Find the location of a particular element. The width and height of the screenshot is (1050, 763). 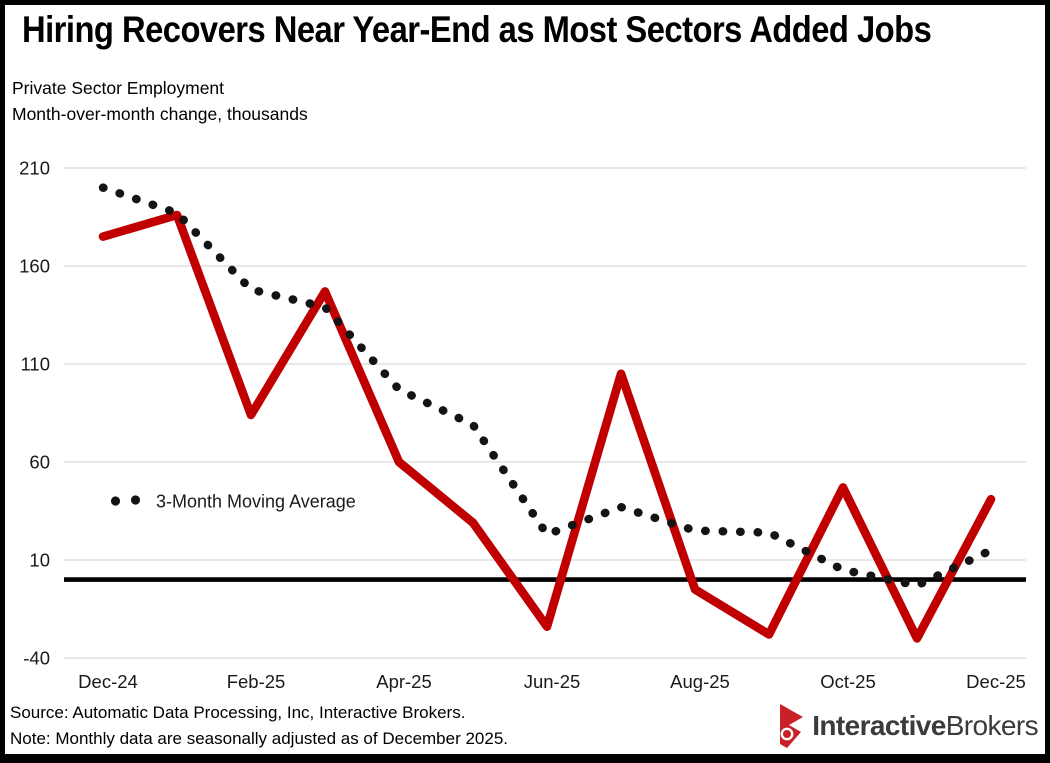

logo-word-brokers: Brokers is located at coordinates (992, 725).